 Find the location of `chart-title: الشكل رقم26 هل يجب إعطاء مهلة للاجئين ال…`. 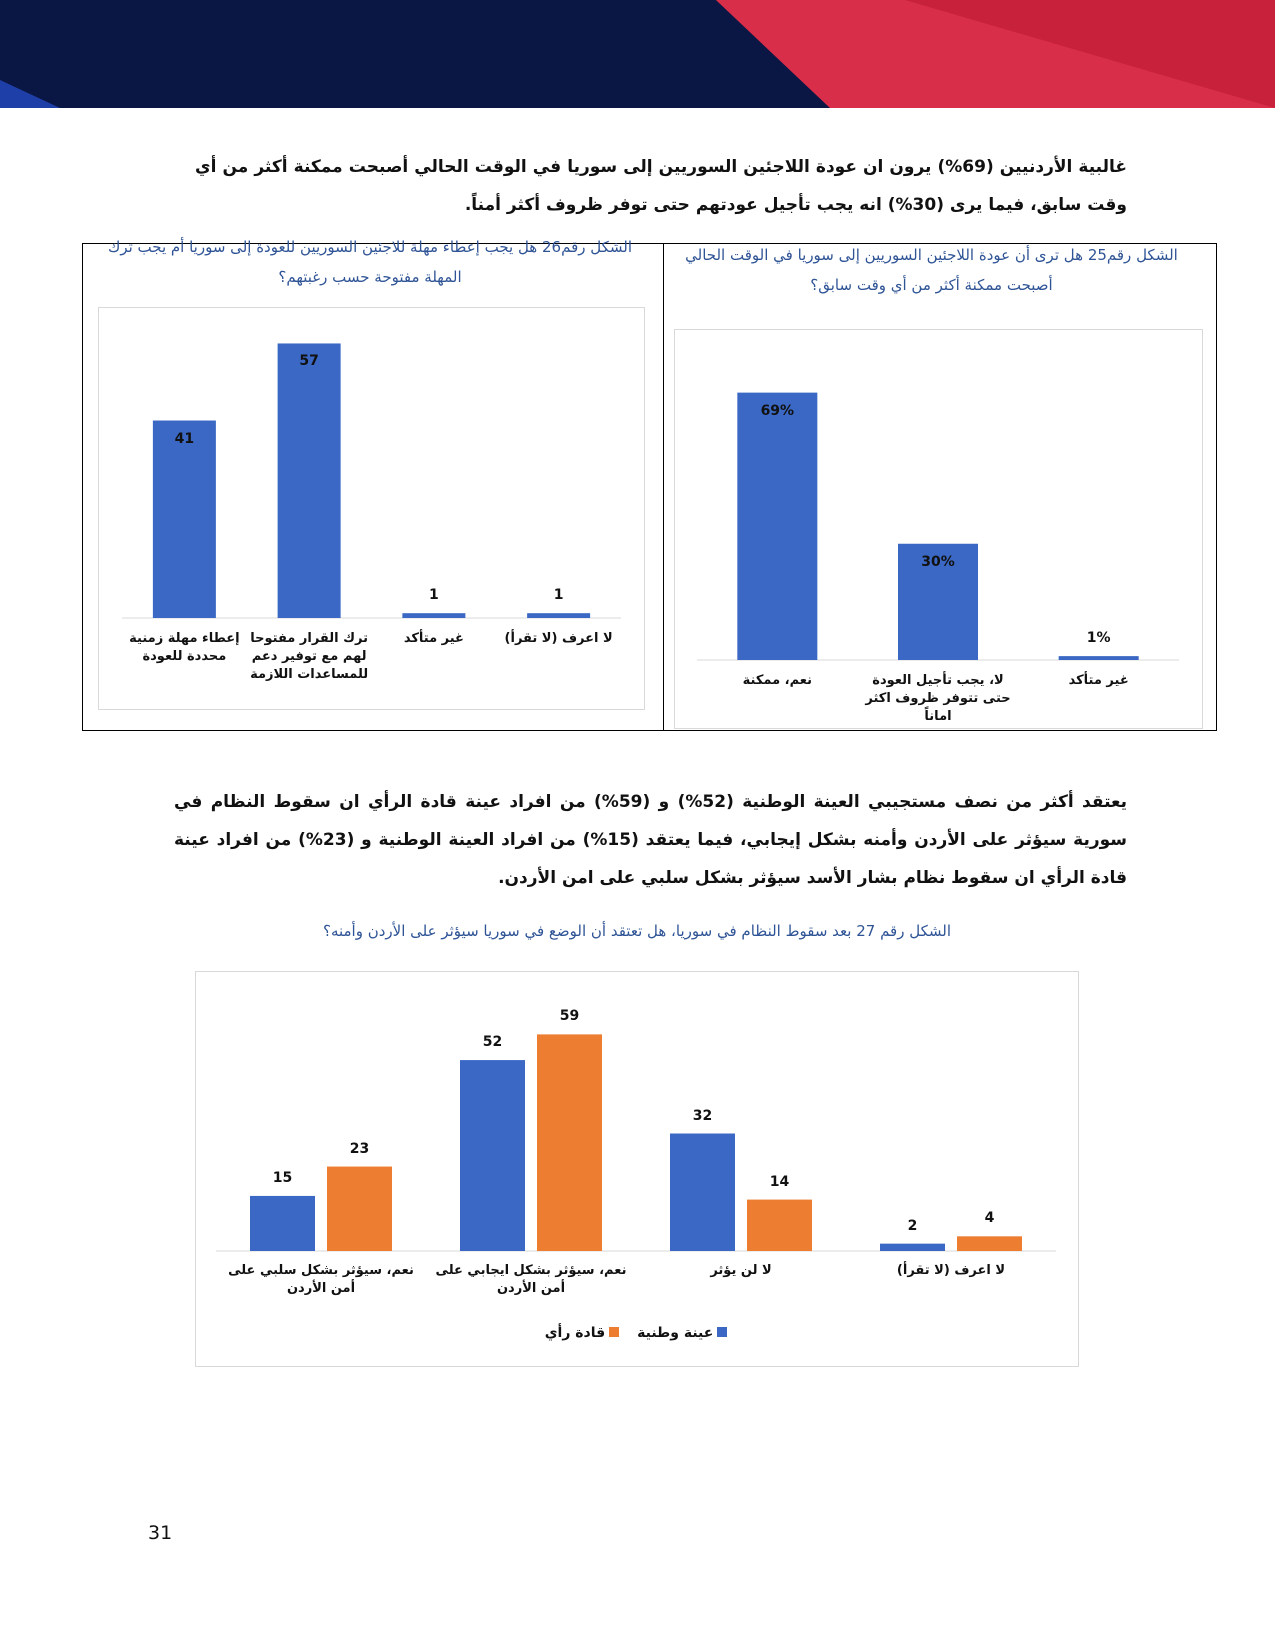

chart-title: الشكل رقم26 هل يجب إعطاء مهلة للاجئين ال… is located at coordinates (370, 262).